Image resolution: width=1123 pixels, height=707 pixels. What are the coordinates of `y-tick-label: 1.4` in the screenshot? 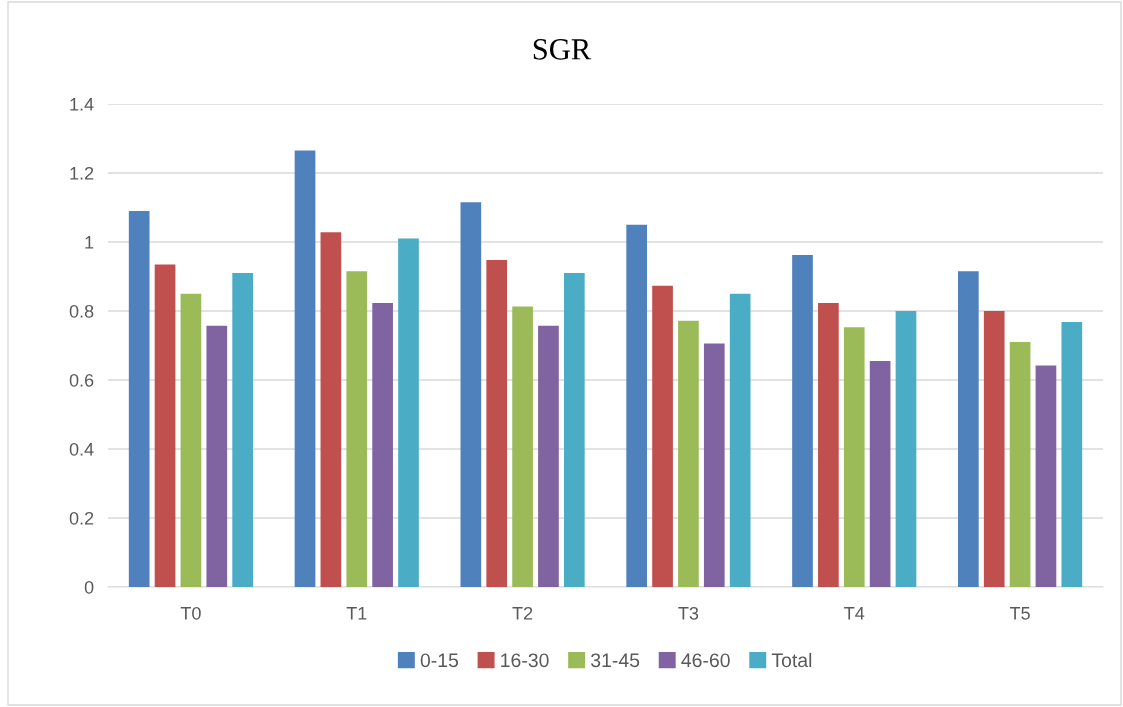 It's located at (82, 104).